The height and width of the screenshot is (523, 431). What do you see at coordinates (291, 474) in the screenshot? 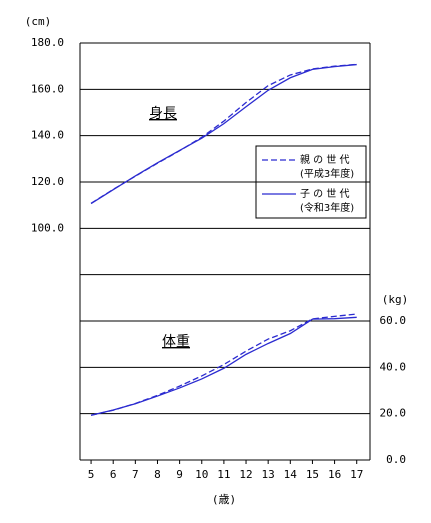
I see `x-tick-label: 14` at bounding box center [291, 474].